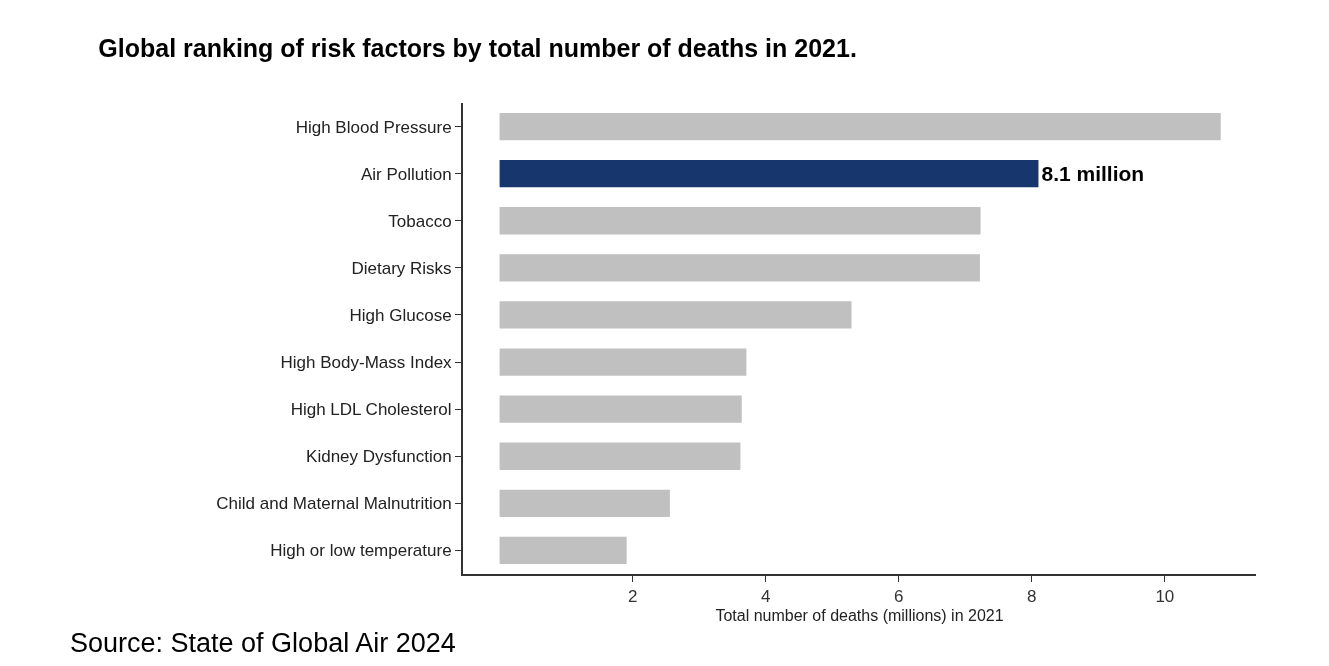 This screenshot has height=666, width=1329. I want to click on x-tick-label: 6, so click(899, 597).